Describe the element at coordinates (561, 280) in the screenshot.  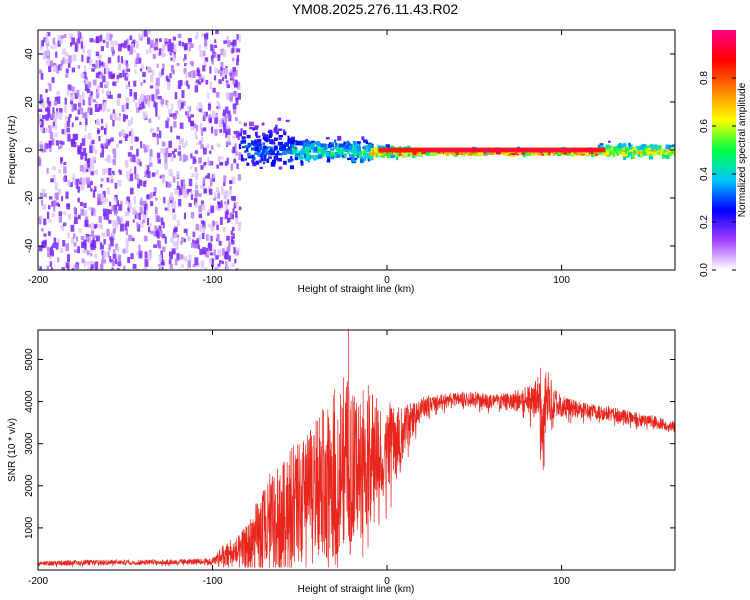
I see `heatmap-x-tick-label: 100` at that location.